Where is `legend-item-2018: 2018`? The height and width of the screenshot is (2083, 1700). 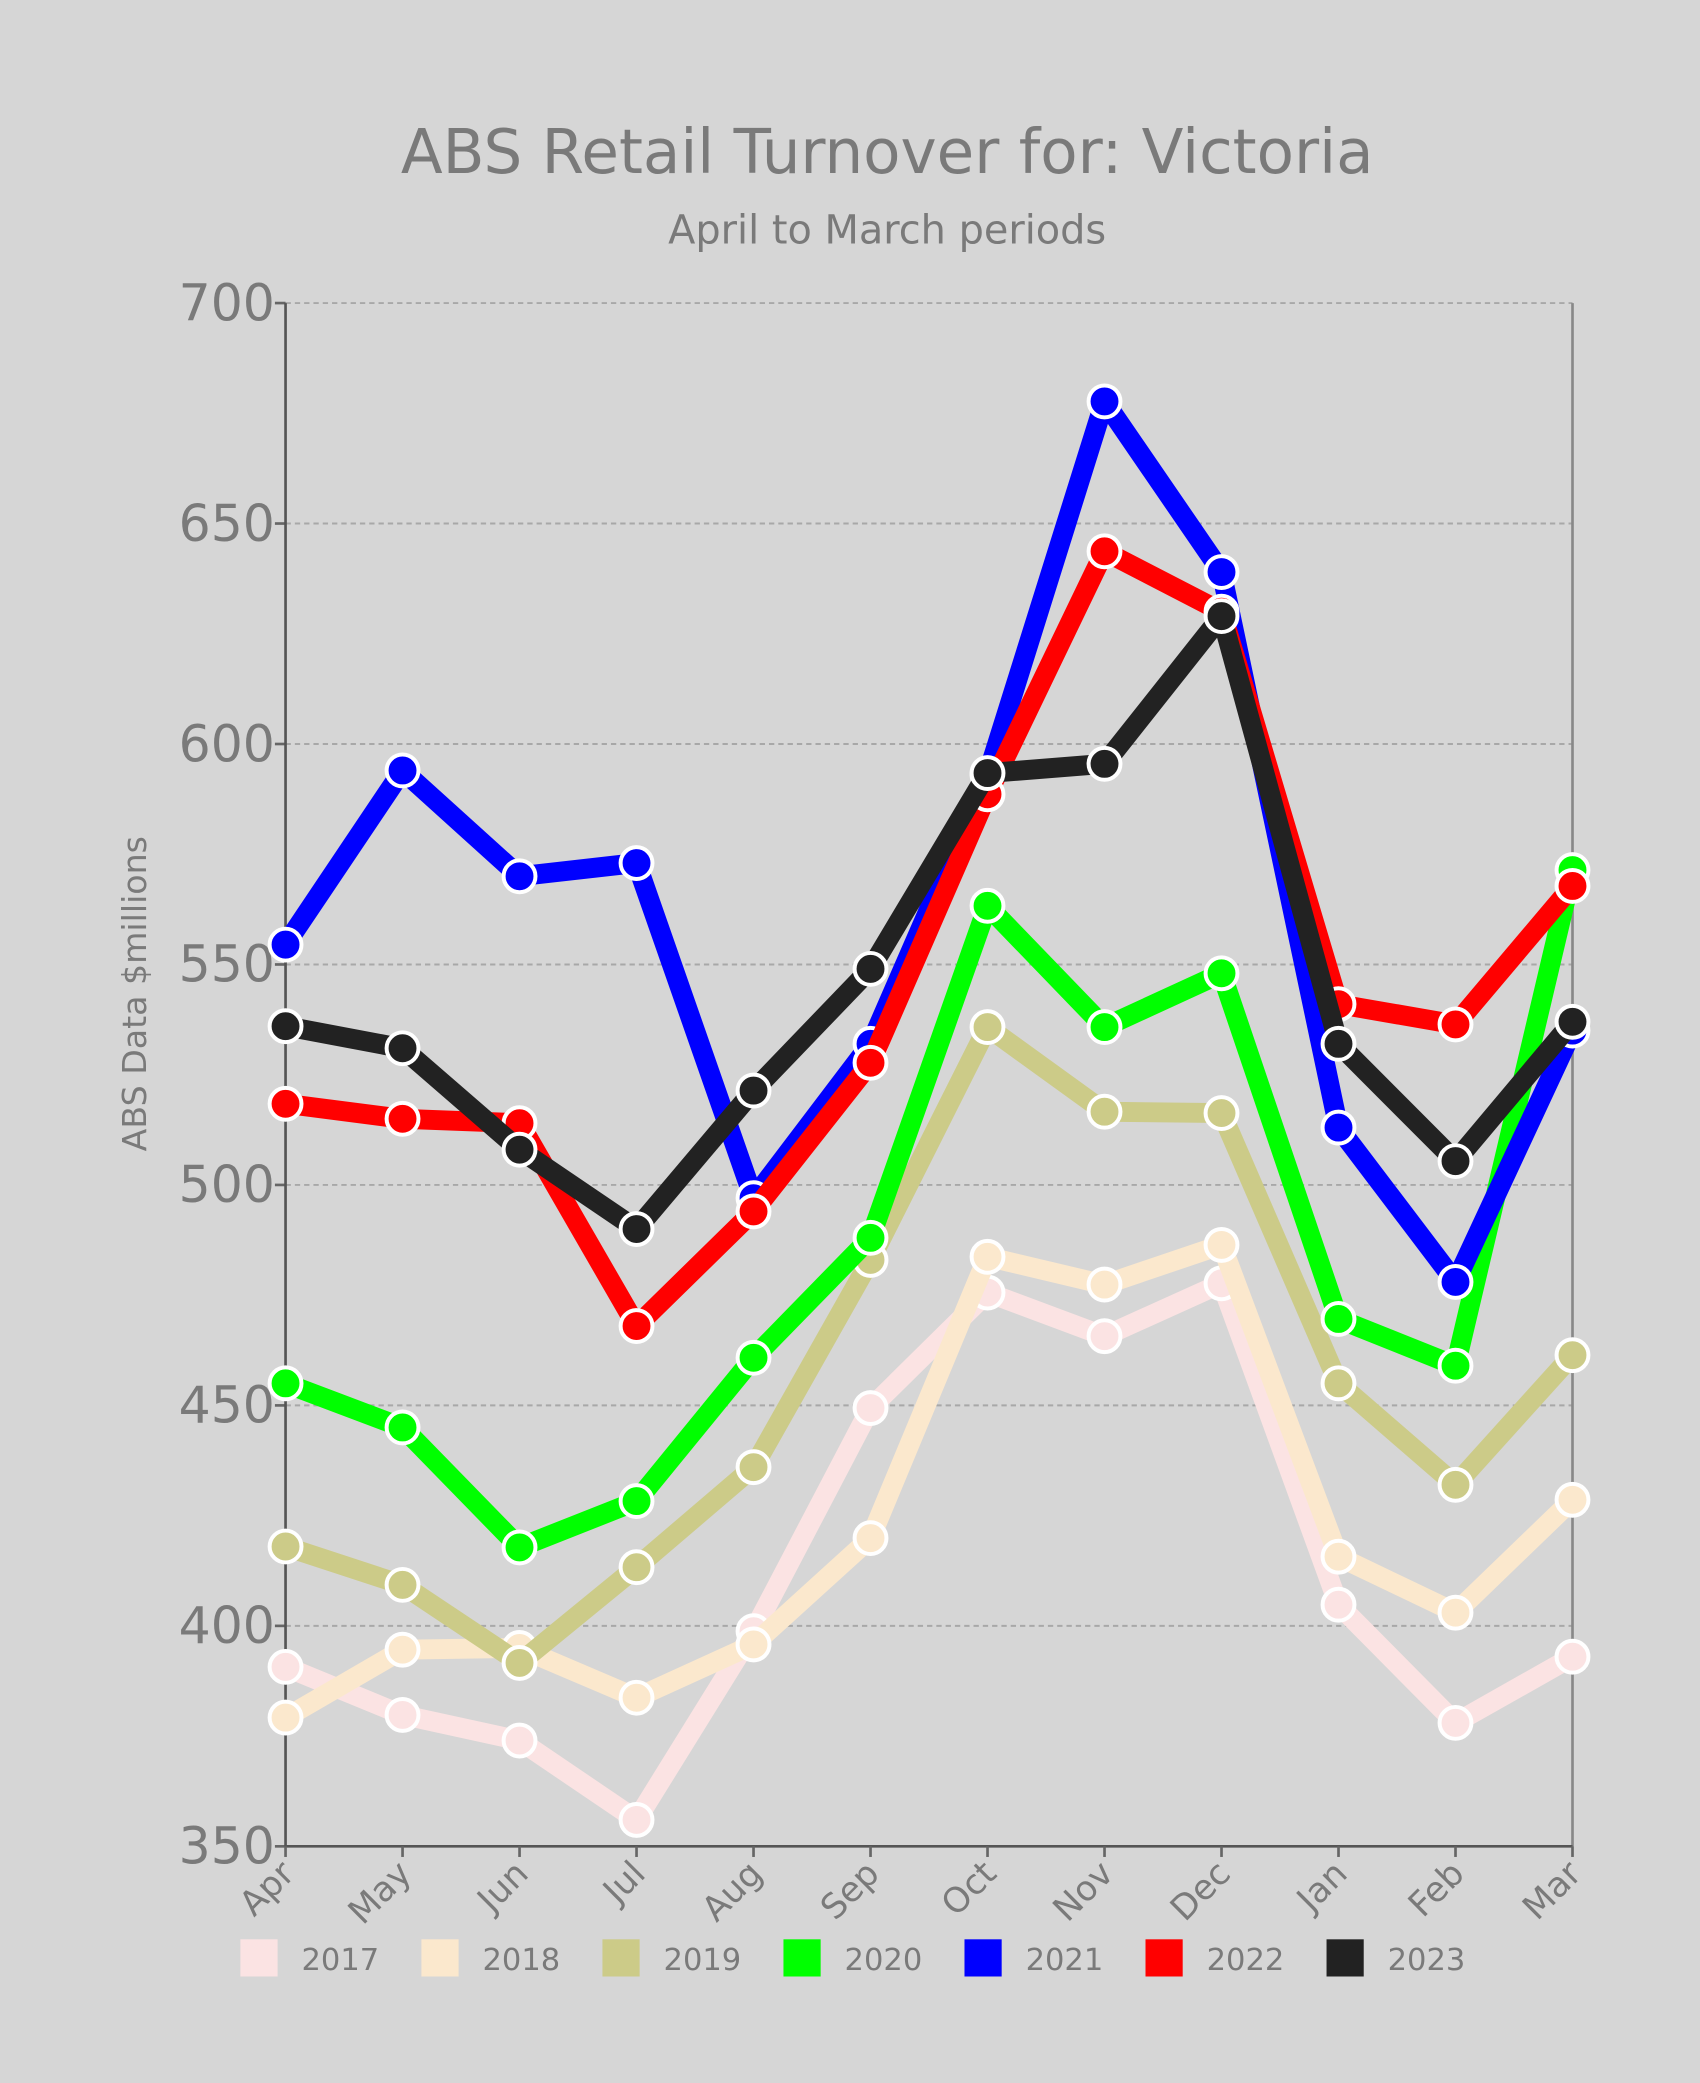
legend-item-2018: 2018 is located at coordinates (490, 1958).